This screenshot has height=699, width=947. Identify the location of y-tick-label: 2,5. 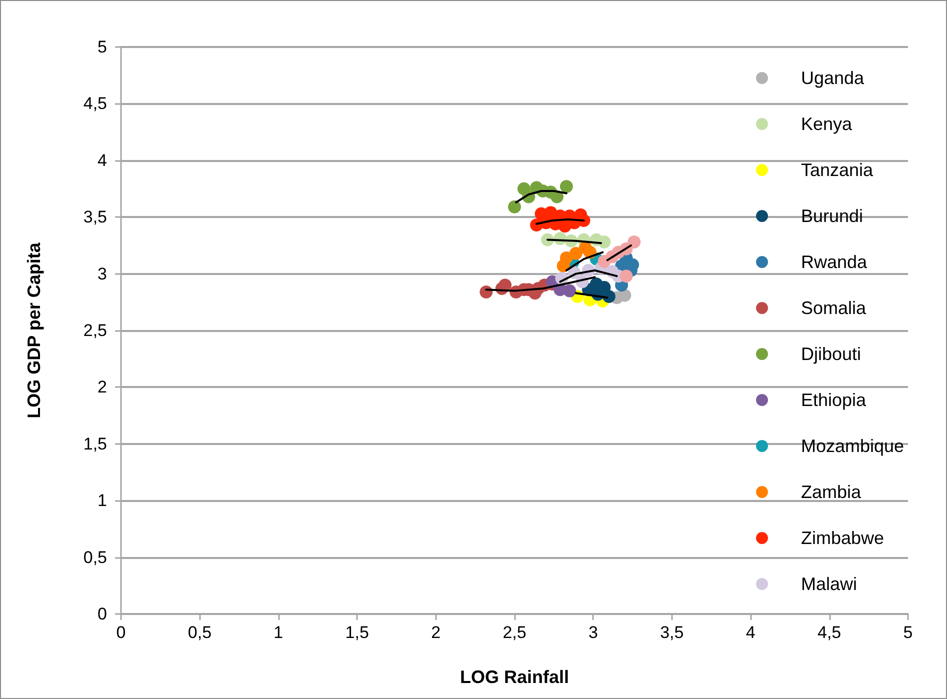
(95, 330).